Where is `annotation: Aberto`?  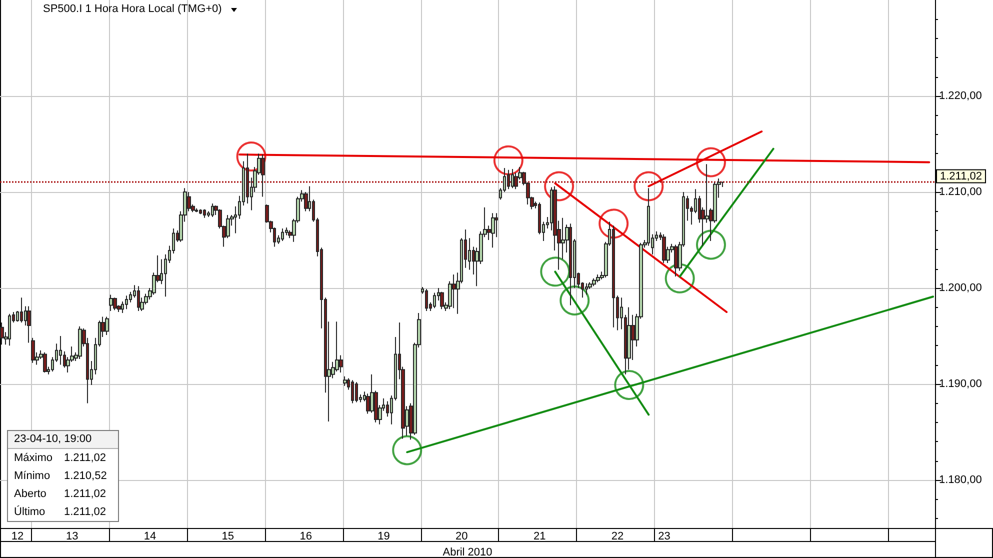
annotation: Aberto is located at coordinates (30, 494).